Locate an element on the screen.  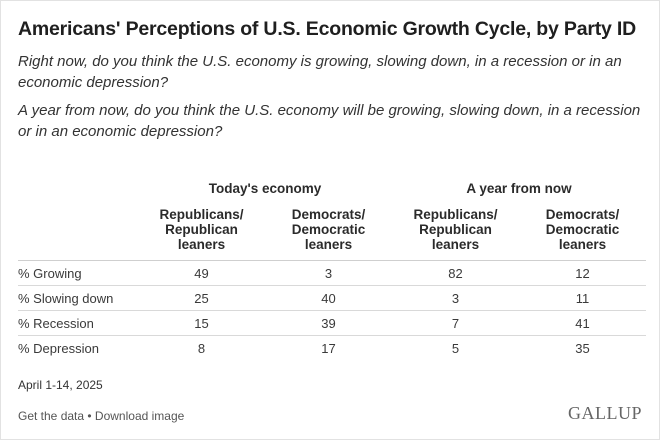
footer-links: Get the data • Download image is located at coordinates (101, 416).